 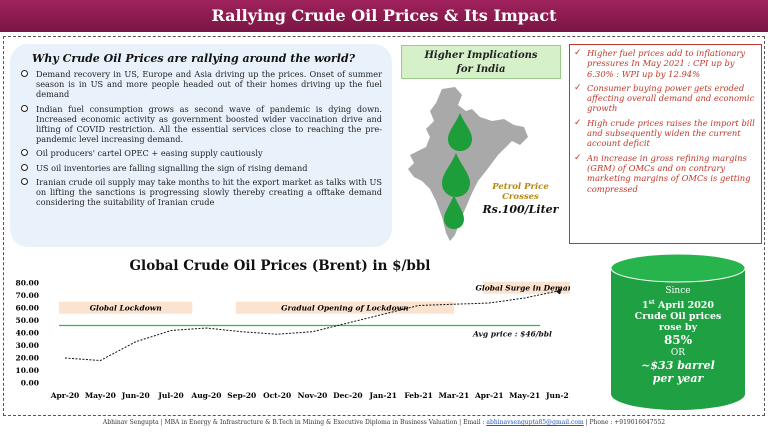 What do you see at coordinates (28, 333) in the screenshot?
I see `y-tick-label: 40.00` at bounding box center [28, 333].